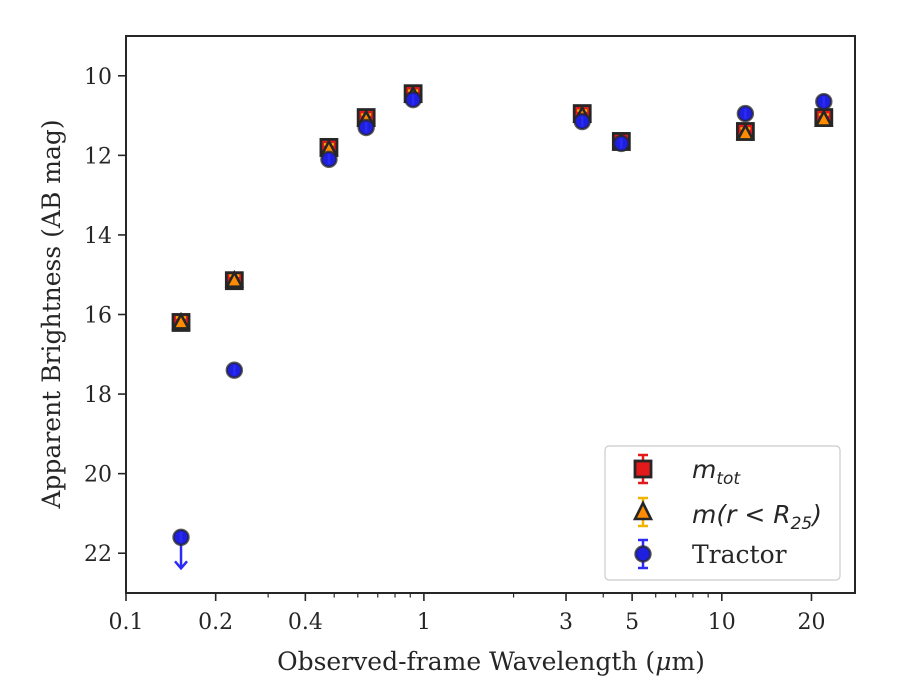  I want to click on legend-marker-mtot, so click(643, 469).